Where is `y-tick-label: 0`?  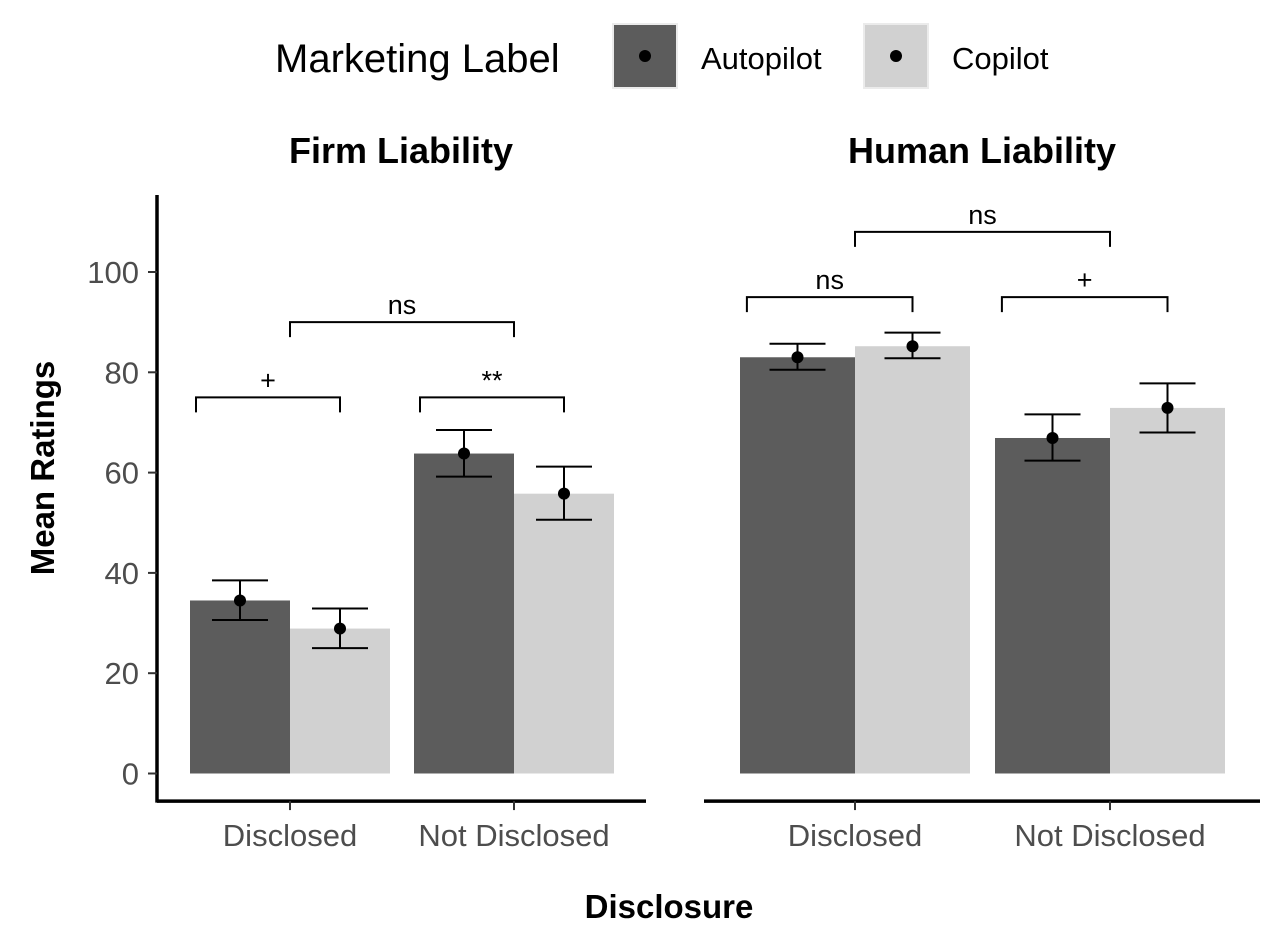
y-tick-label: 0 is located at coordinates (130, 774).